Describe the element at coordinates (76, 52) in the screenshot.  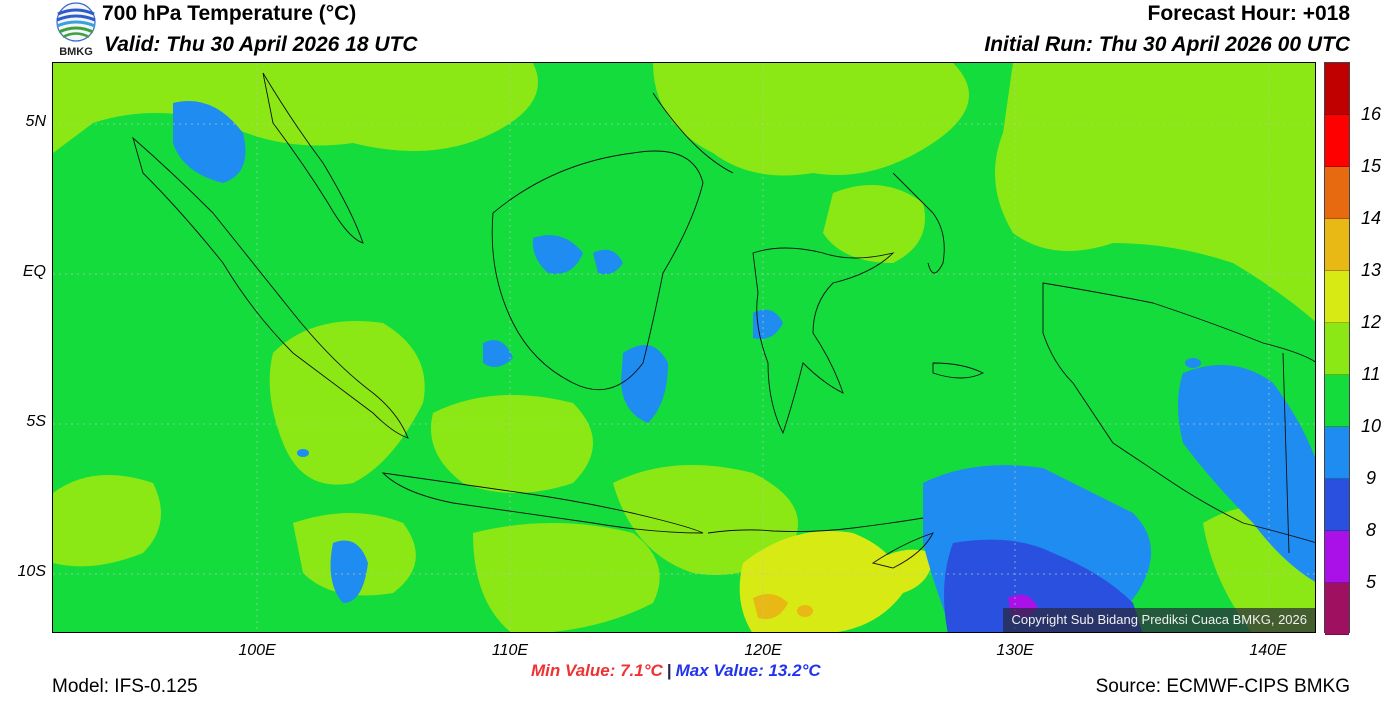
I see `logo-text: BMKG` at that location.